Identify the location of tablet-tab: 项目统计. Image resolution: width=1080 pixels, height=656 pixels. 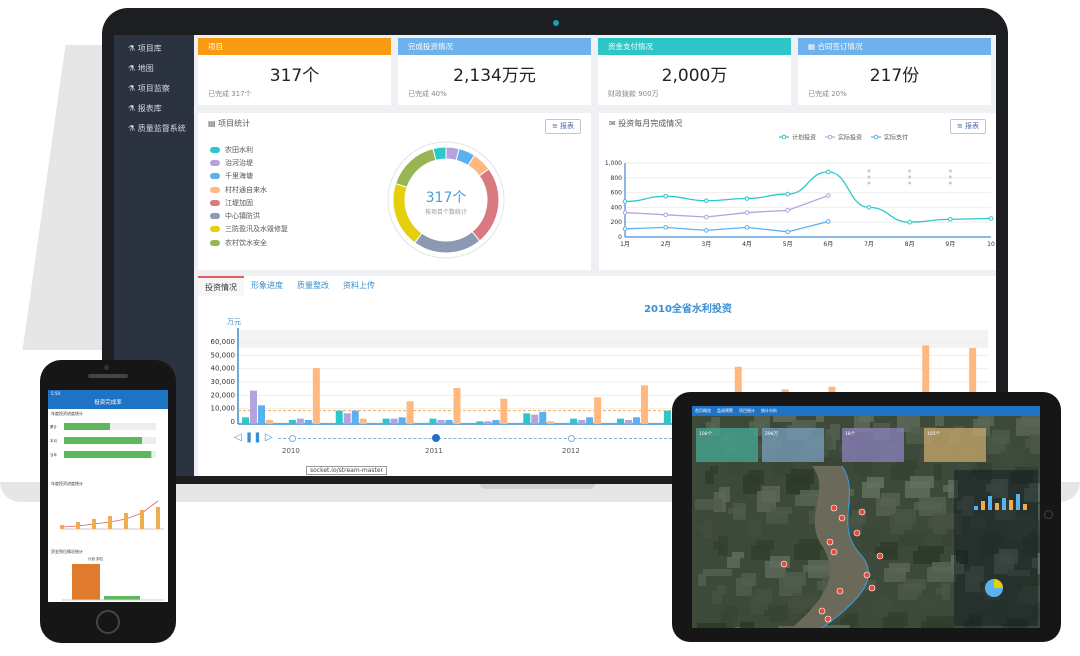
(747, 410).